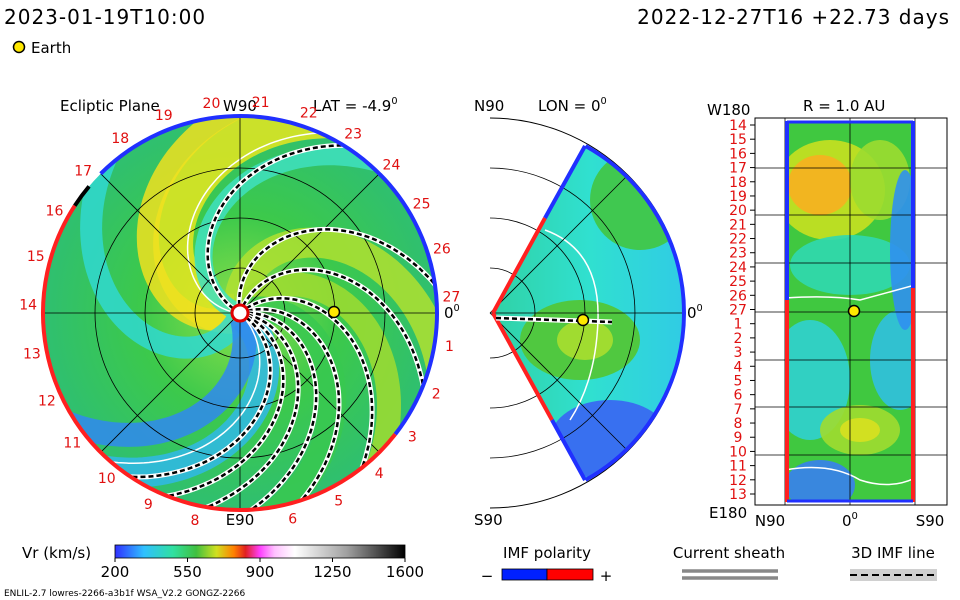 Image resolution: width=960 pixels, height=600 pixels. I want to click on label: W180, so click(728, 110).